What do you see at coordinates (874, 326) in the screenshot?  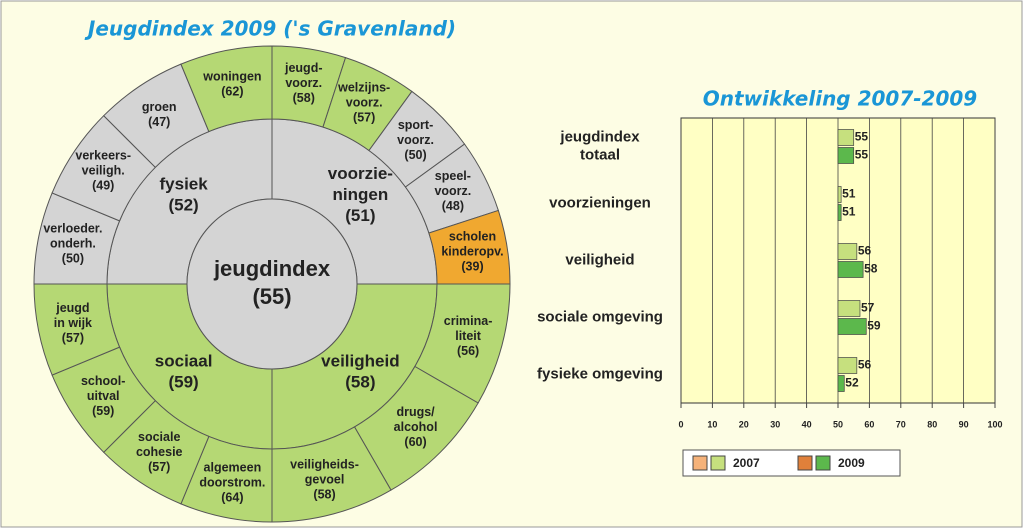 I see `value-label: 59` at bounding box center [874, 326].